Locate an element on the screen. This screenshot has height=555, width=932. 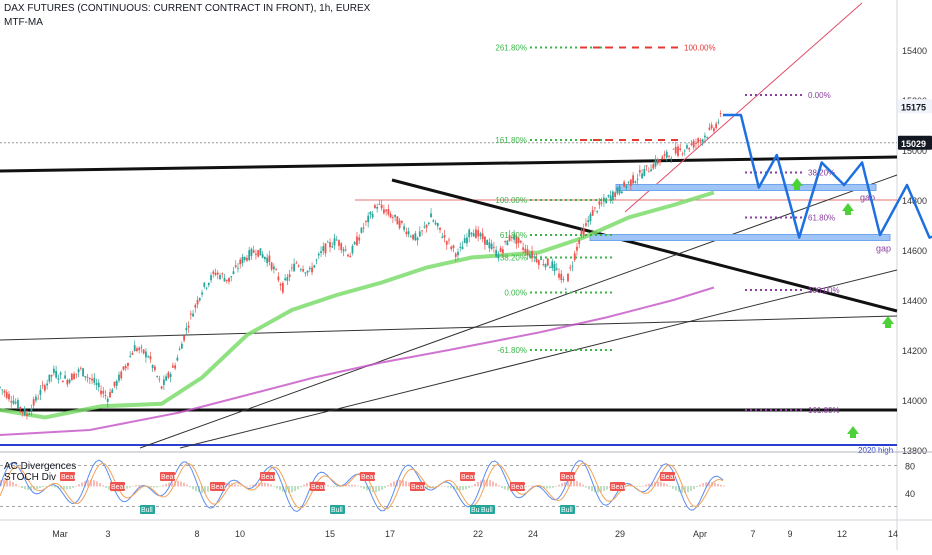
y-tick-label: 14400 is located at coordinates (914, 301).